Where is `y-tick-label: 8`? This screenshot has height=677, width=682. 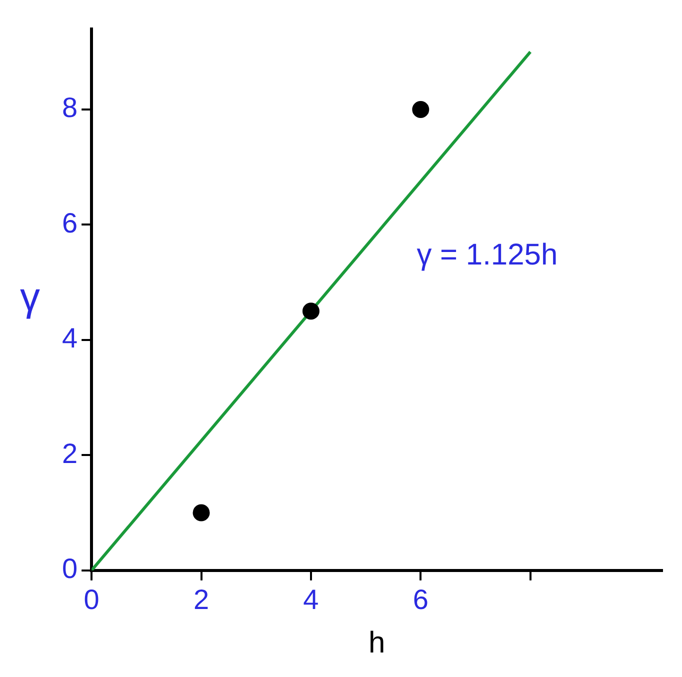 y-tick-label: 8 is located at coordinates (70, 108).